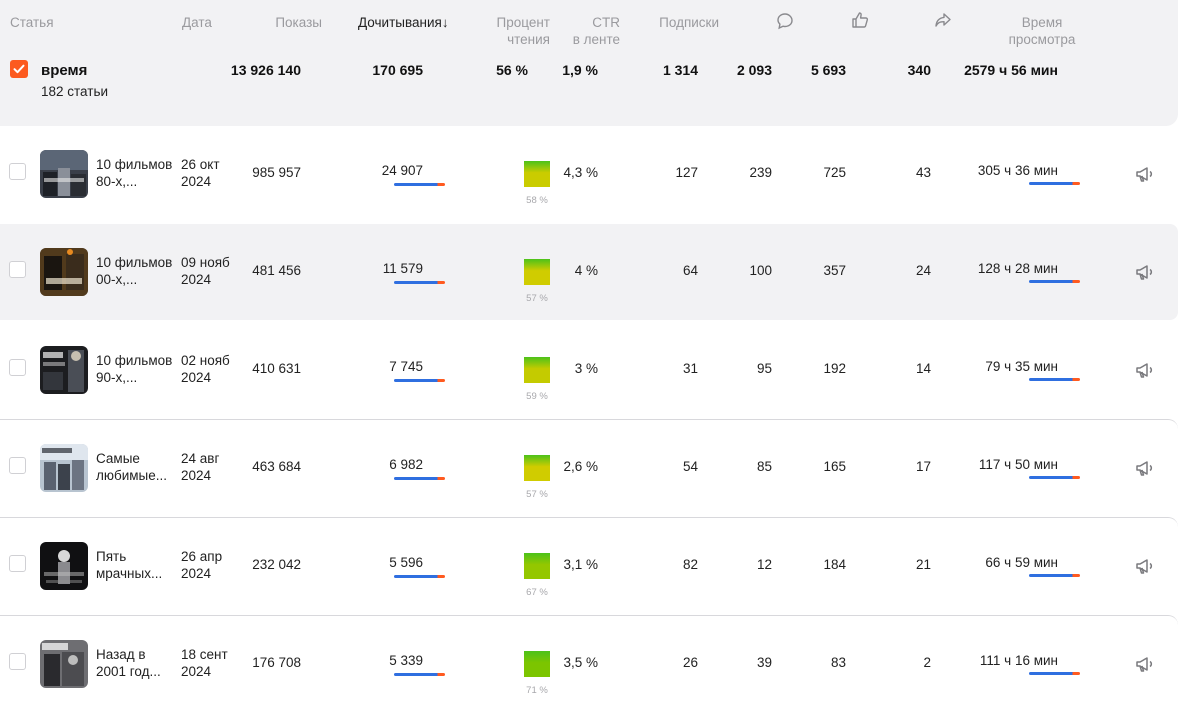 This screenshot has width=1200, height=712. I want to click on impressions-value: 985 957, so click(276, 172).